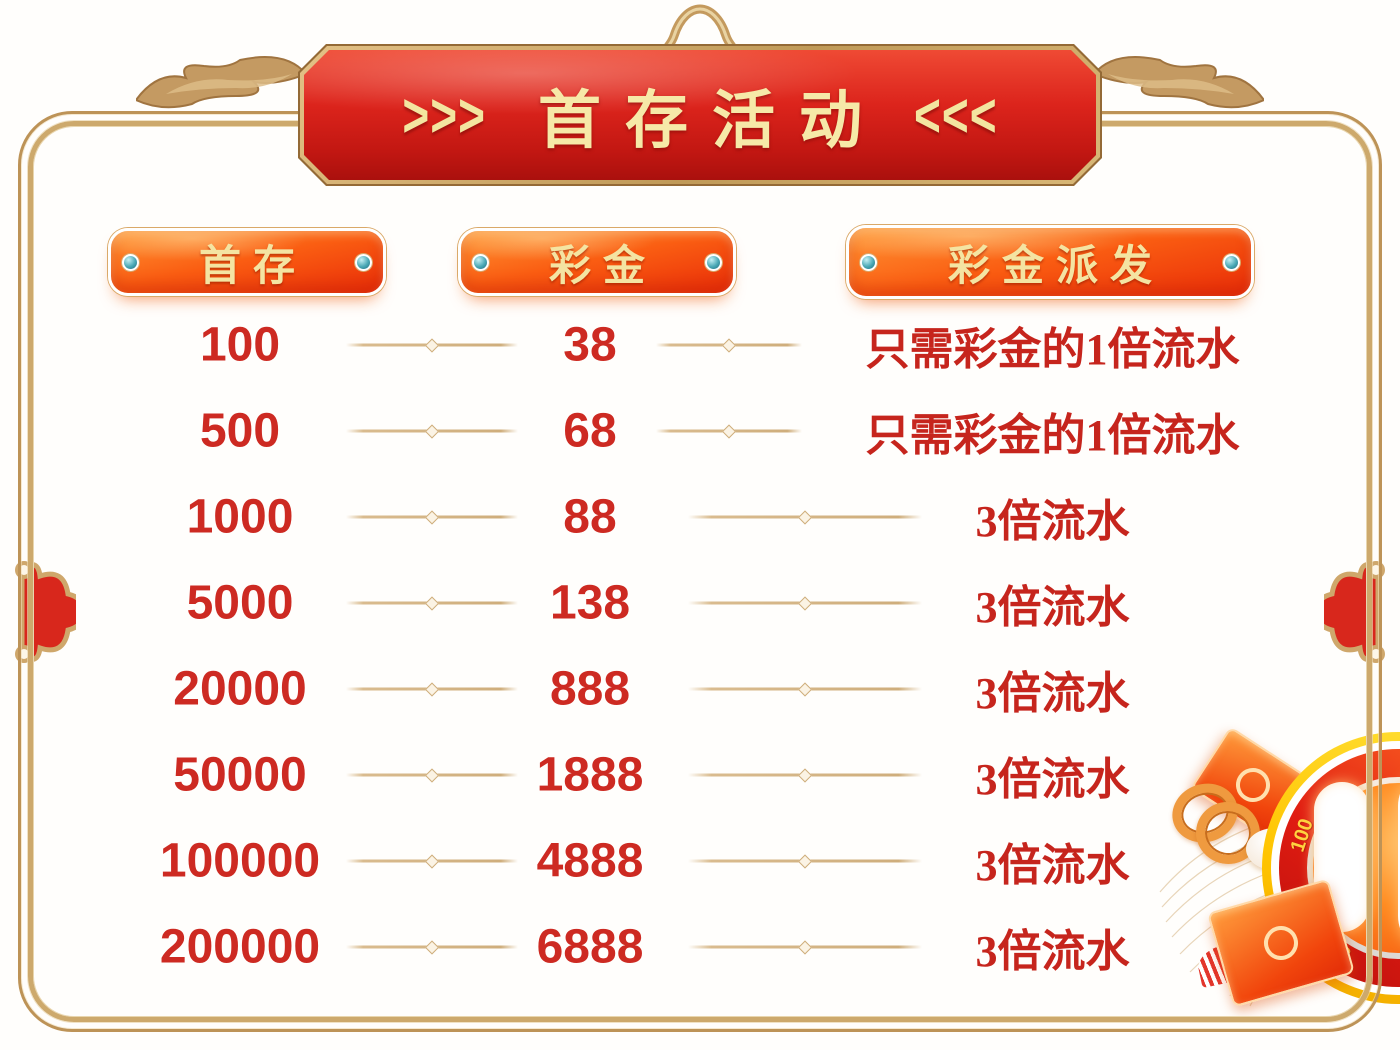 The image size is (1400, 1050). What do you see at coordinates (444, 115) in the screenshot?
I see `left-chevrons-decoration: >>>` at bounding box center [444, 115].